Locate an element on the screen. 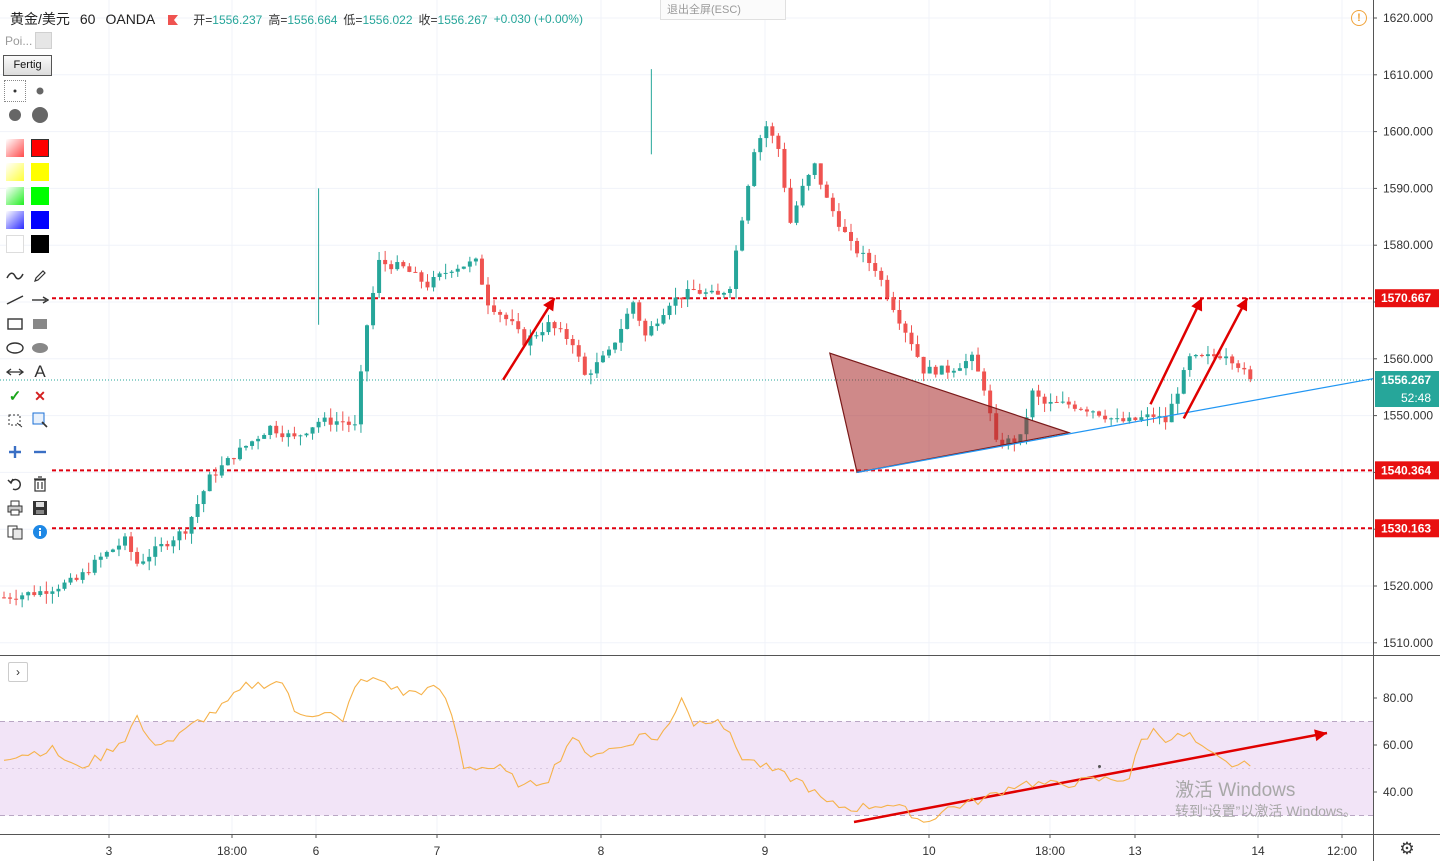  zoom-icon is located at coordinates (40, 420).